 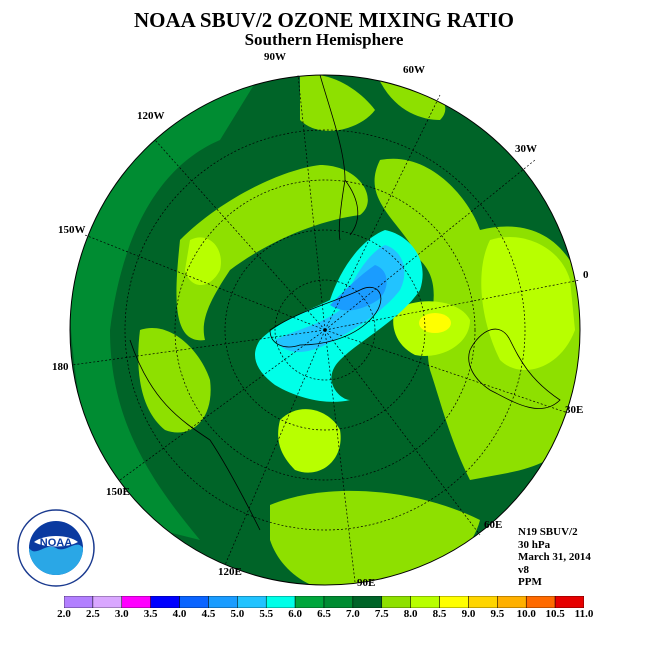 What do you see at coordinates (237, 614) in the screenshot?
I see `colorbar-tick-label: 5.0` at bounding box center [237, 614].